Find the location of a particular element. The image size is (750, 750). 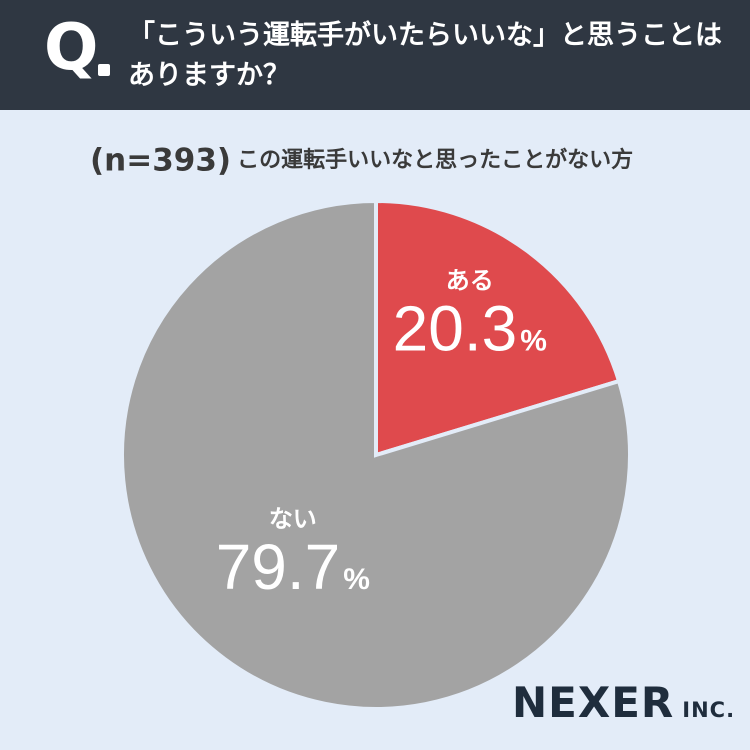

q-dot is located at coordinates (104, 70).